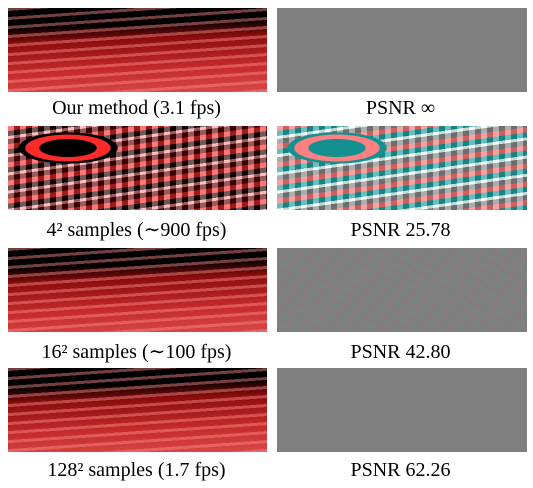  I want to click on caption: 128² samples (1.7 fps), so click(136, 470).